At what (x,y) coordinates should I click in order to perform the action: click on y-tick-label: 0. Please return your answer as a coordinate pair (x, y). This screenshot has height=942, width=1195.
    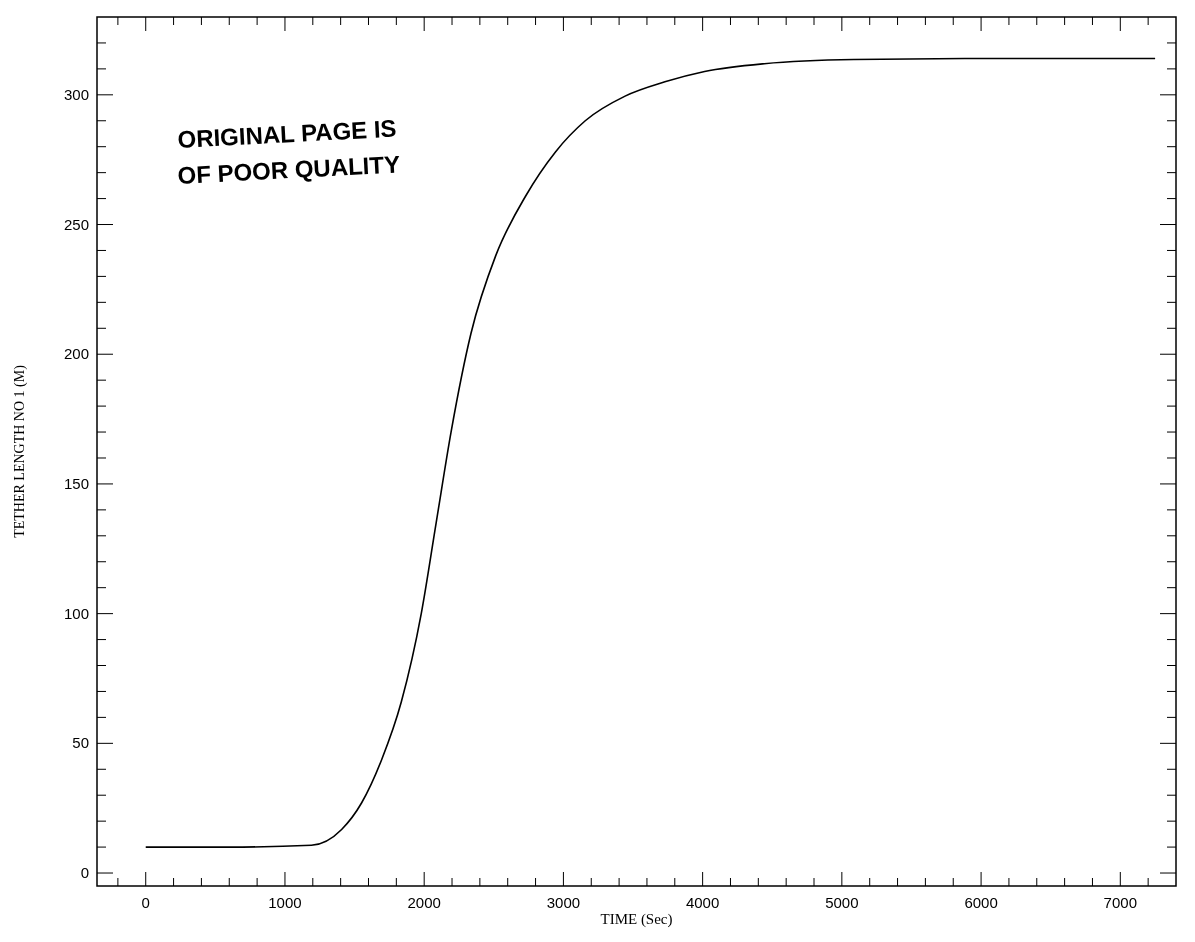
    Looking at the image, I should click on (84, 873).